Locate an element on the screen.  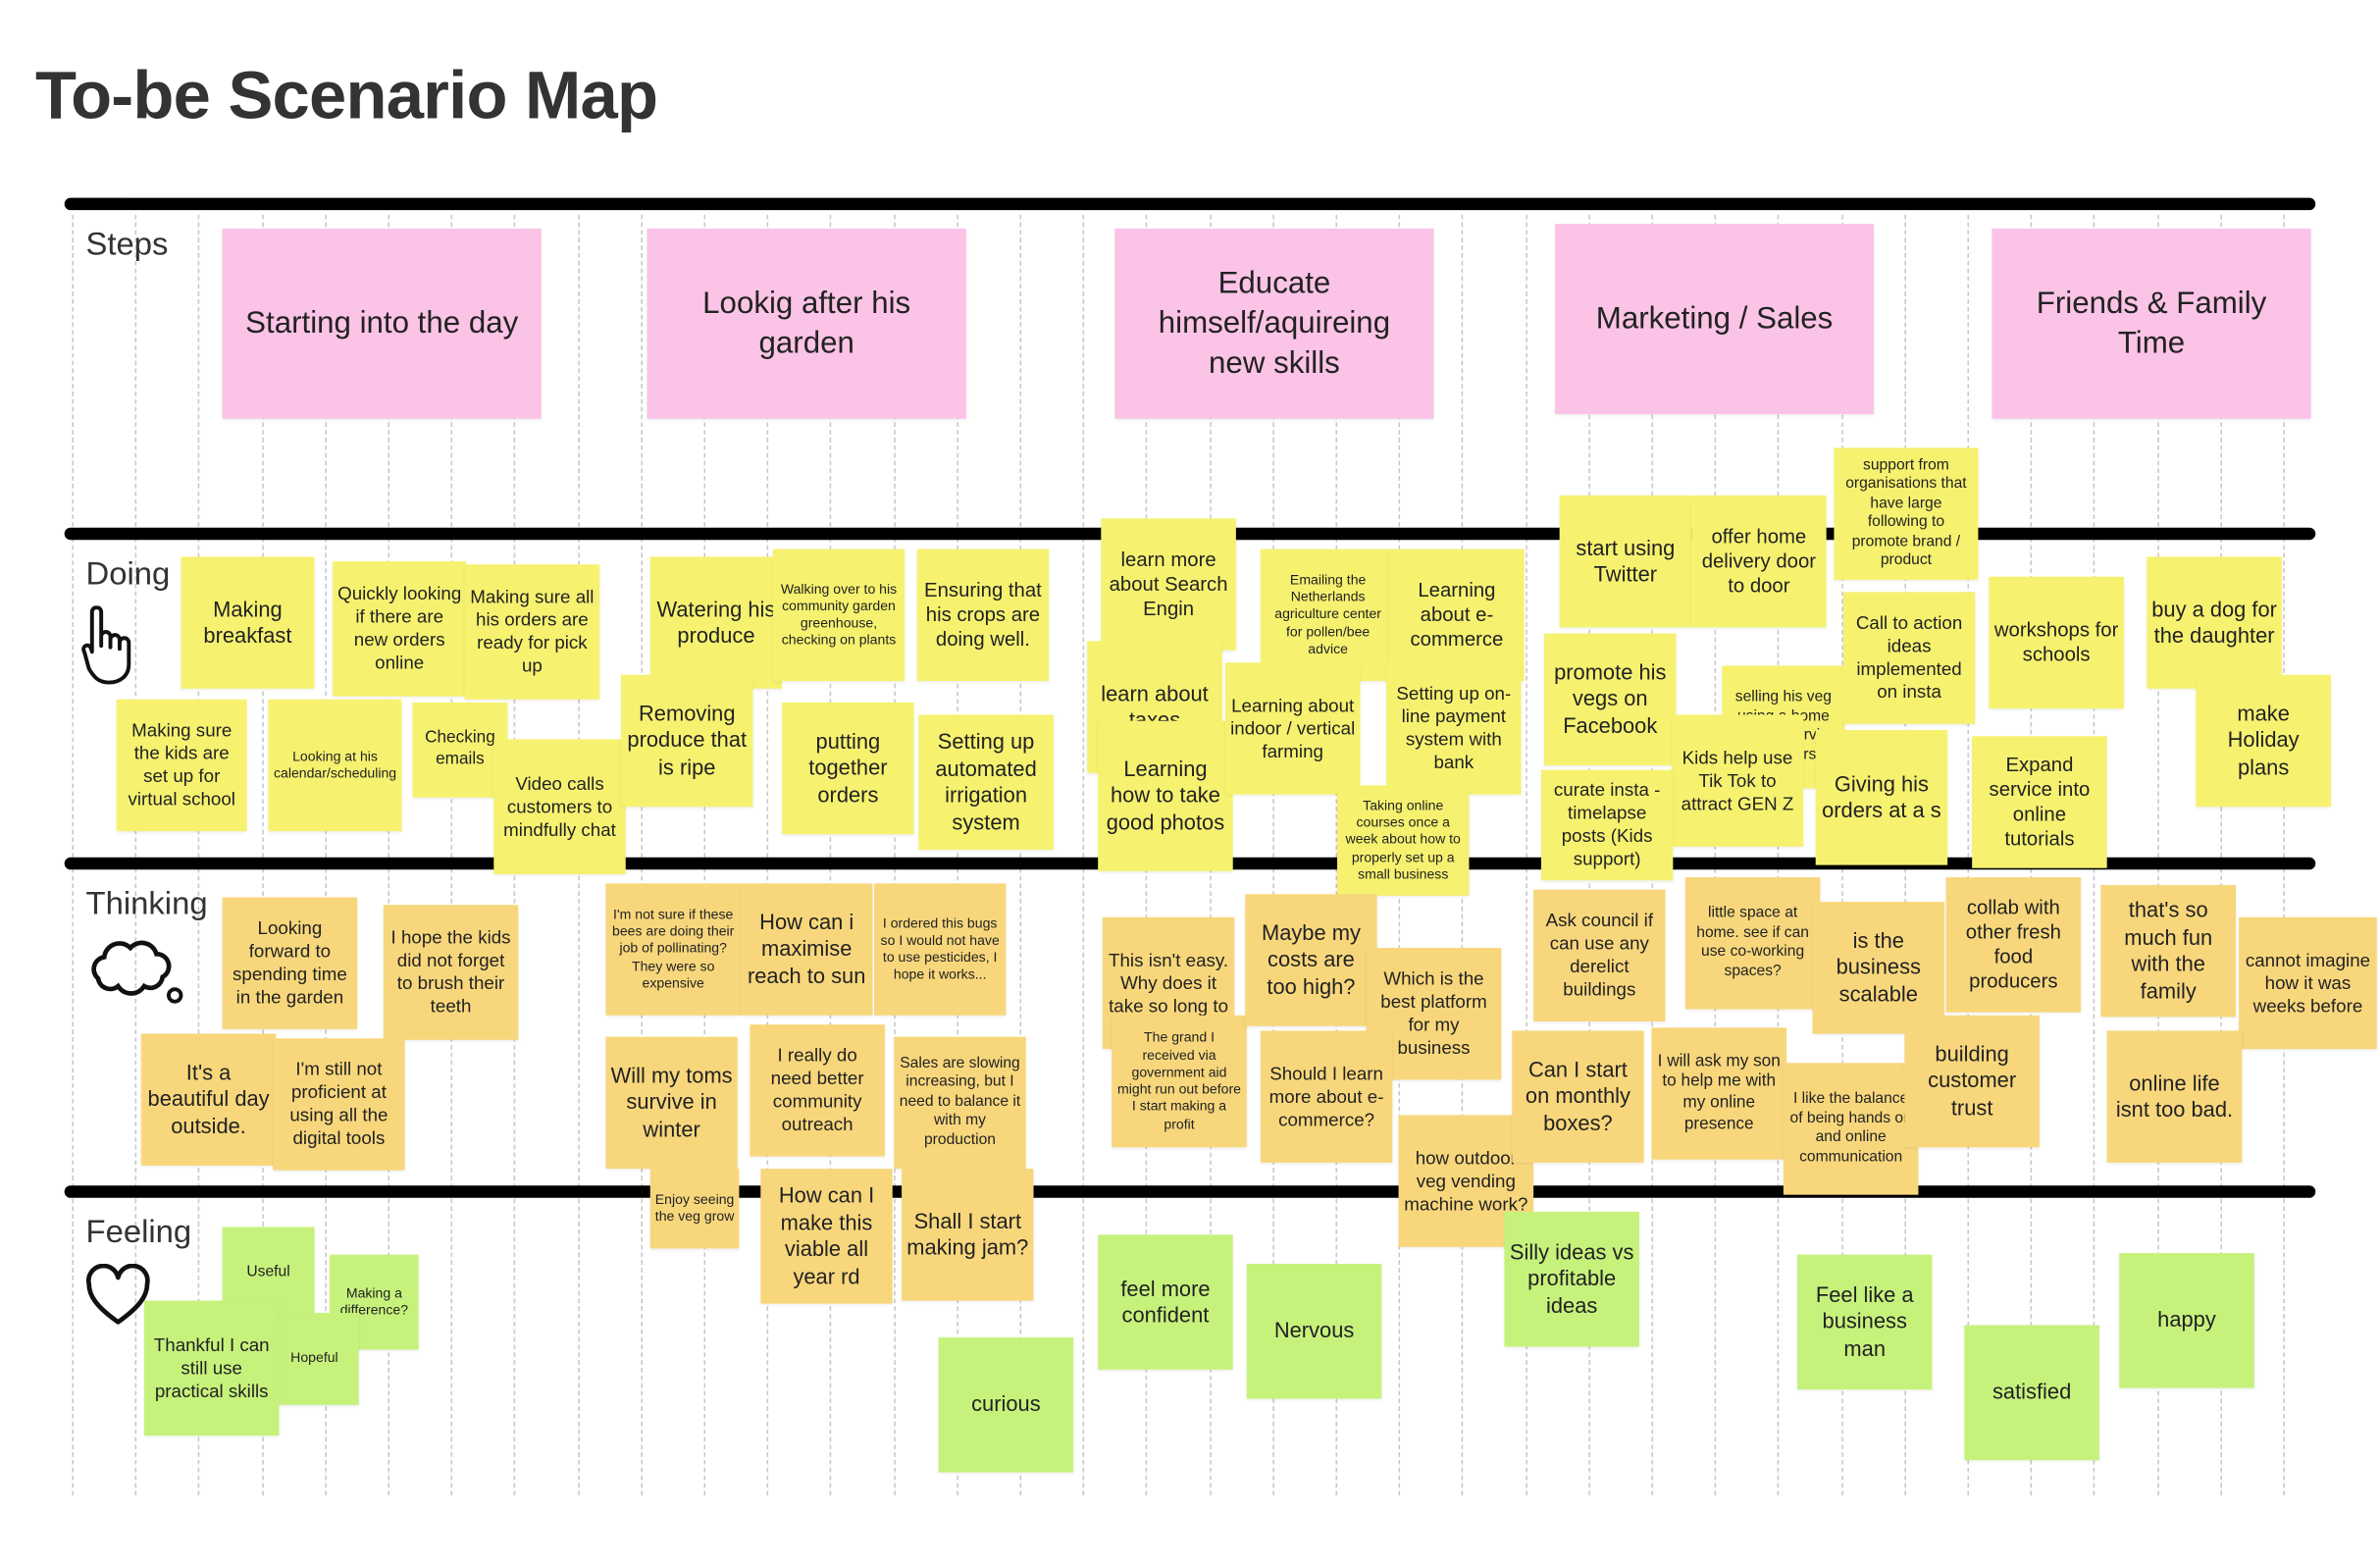
sticky-note: Checking emails is located at coordinates (460, 750).